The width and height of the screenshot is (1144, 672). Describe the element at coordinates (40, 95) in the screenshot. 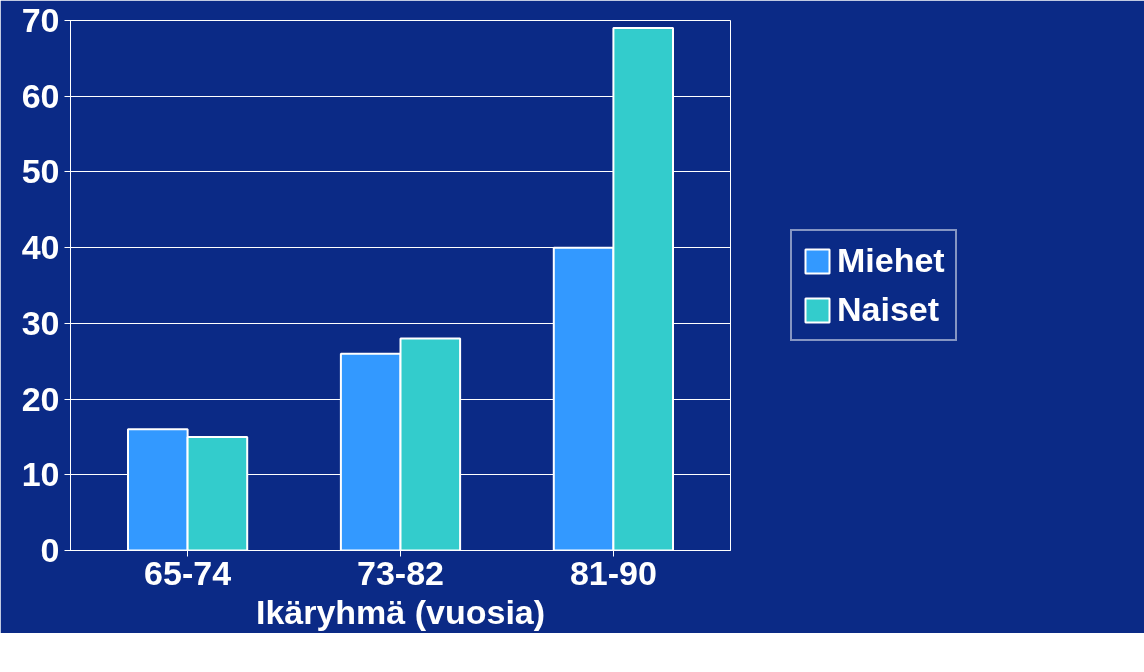

I see `y-tick-label: 60` at that location.